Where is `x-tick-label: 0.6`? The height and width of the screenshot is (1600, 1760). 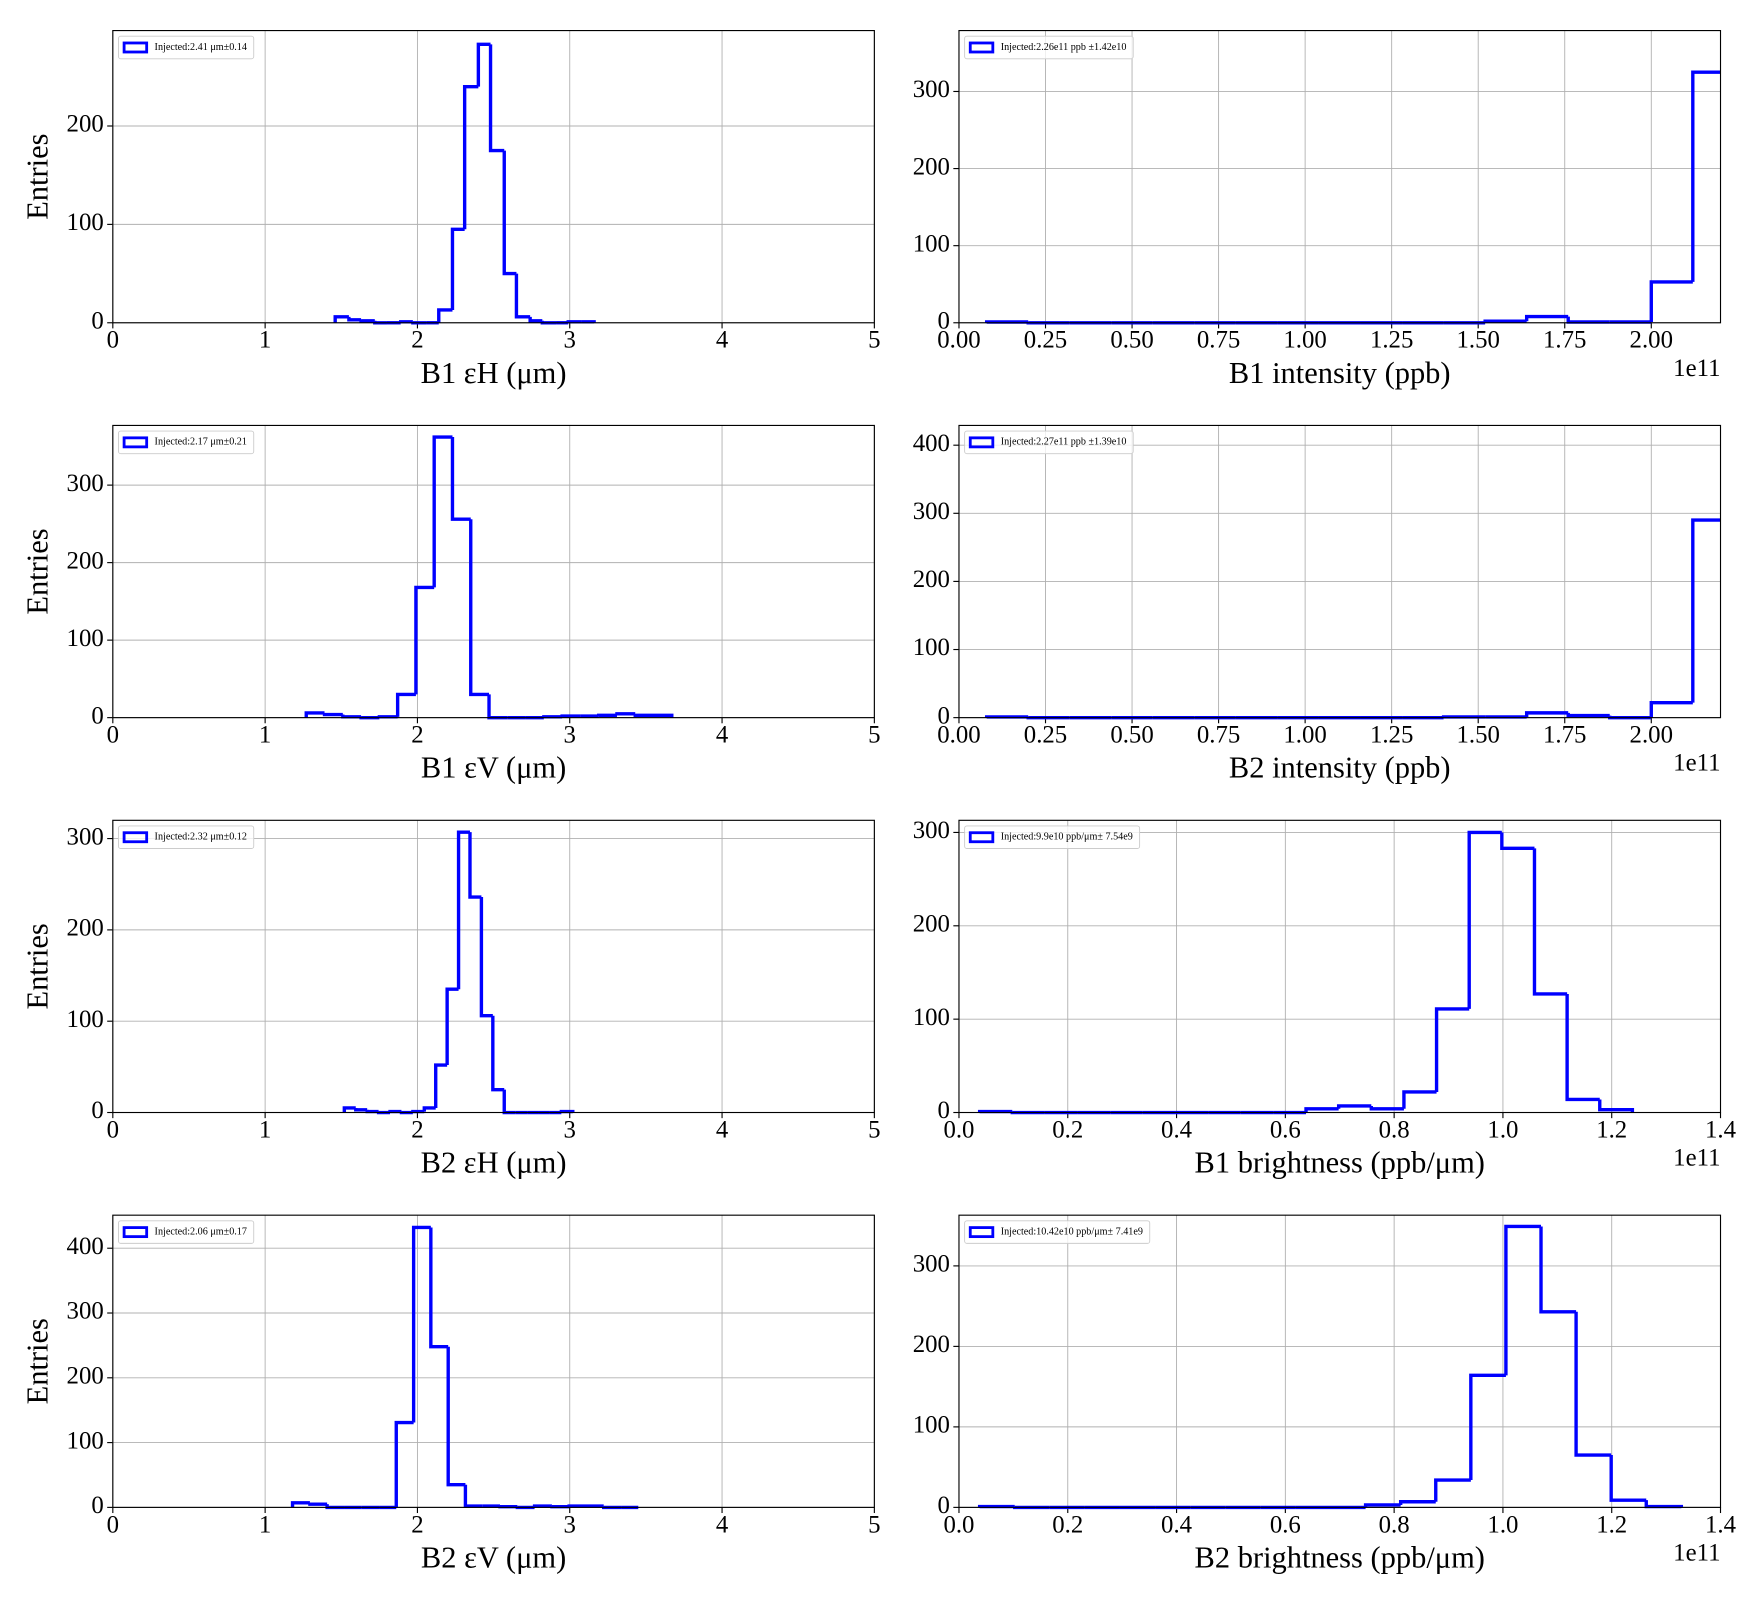 x-tick-label: 0.6 is located at coordinates (1285, 1129).